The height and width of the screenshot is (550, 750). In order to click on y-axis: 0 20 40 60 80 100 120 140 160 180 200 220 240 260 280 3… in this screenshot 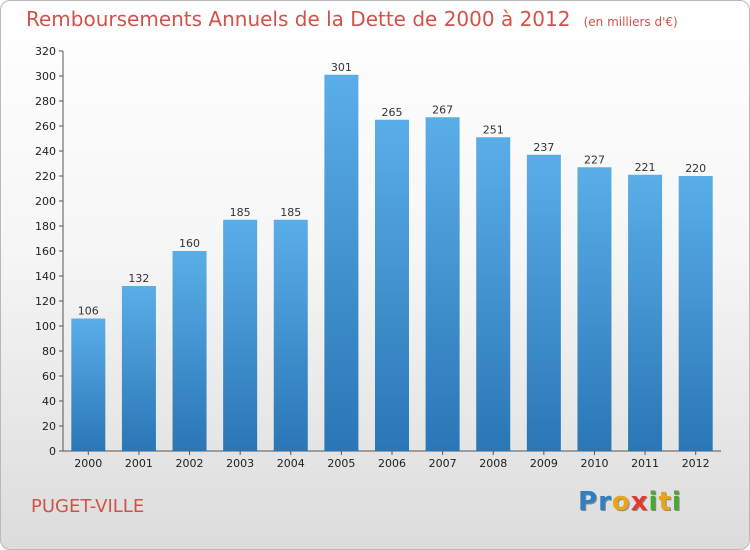, I will do `click(49, 251)`.